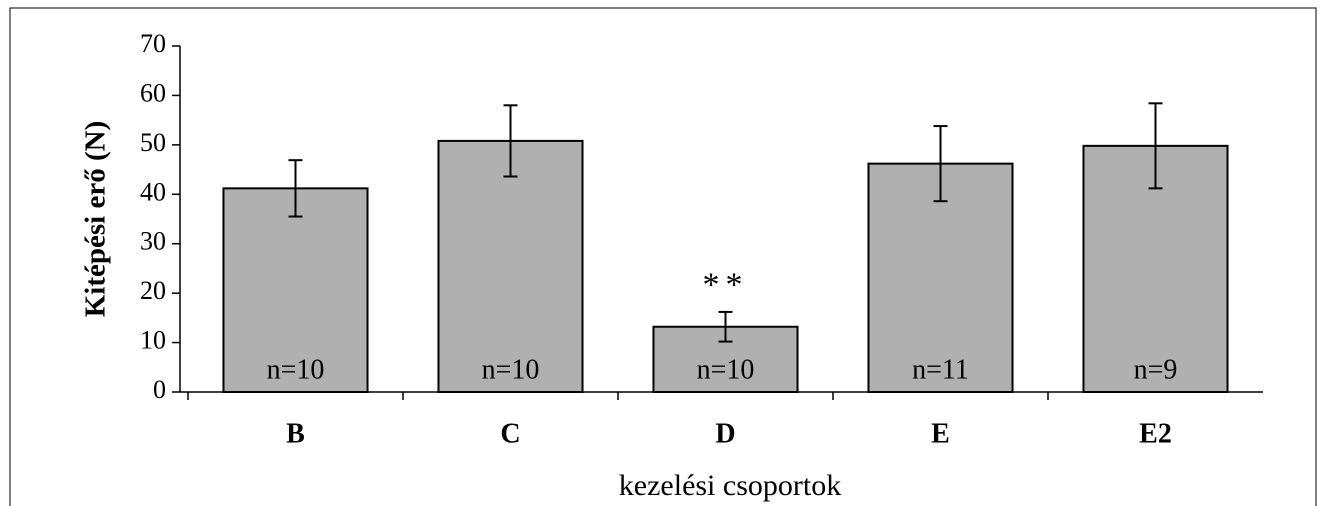  I want to click on significance-annotation: **, so click(726, 285).